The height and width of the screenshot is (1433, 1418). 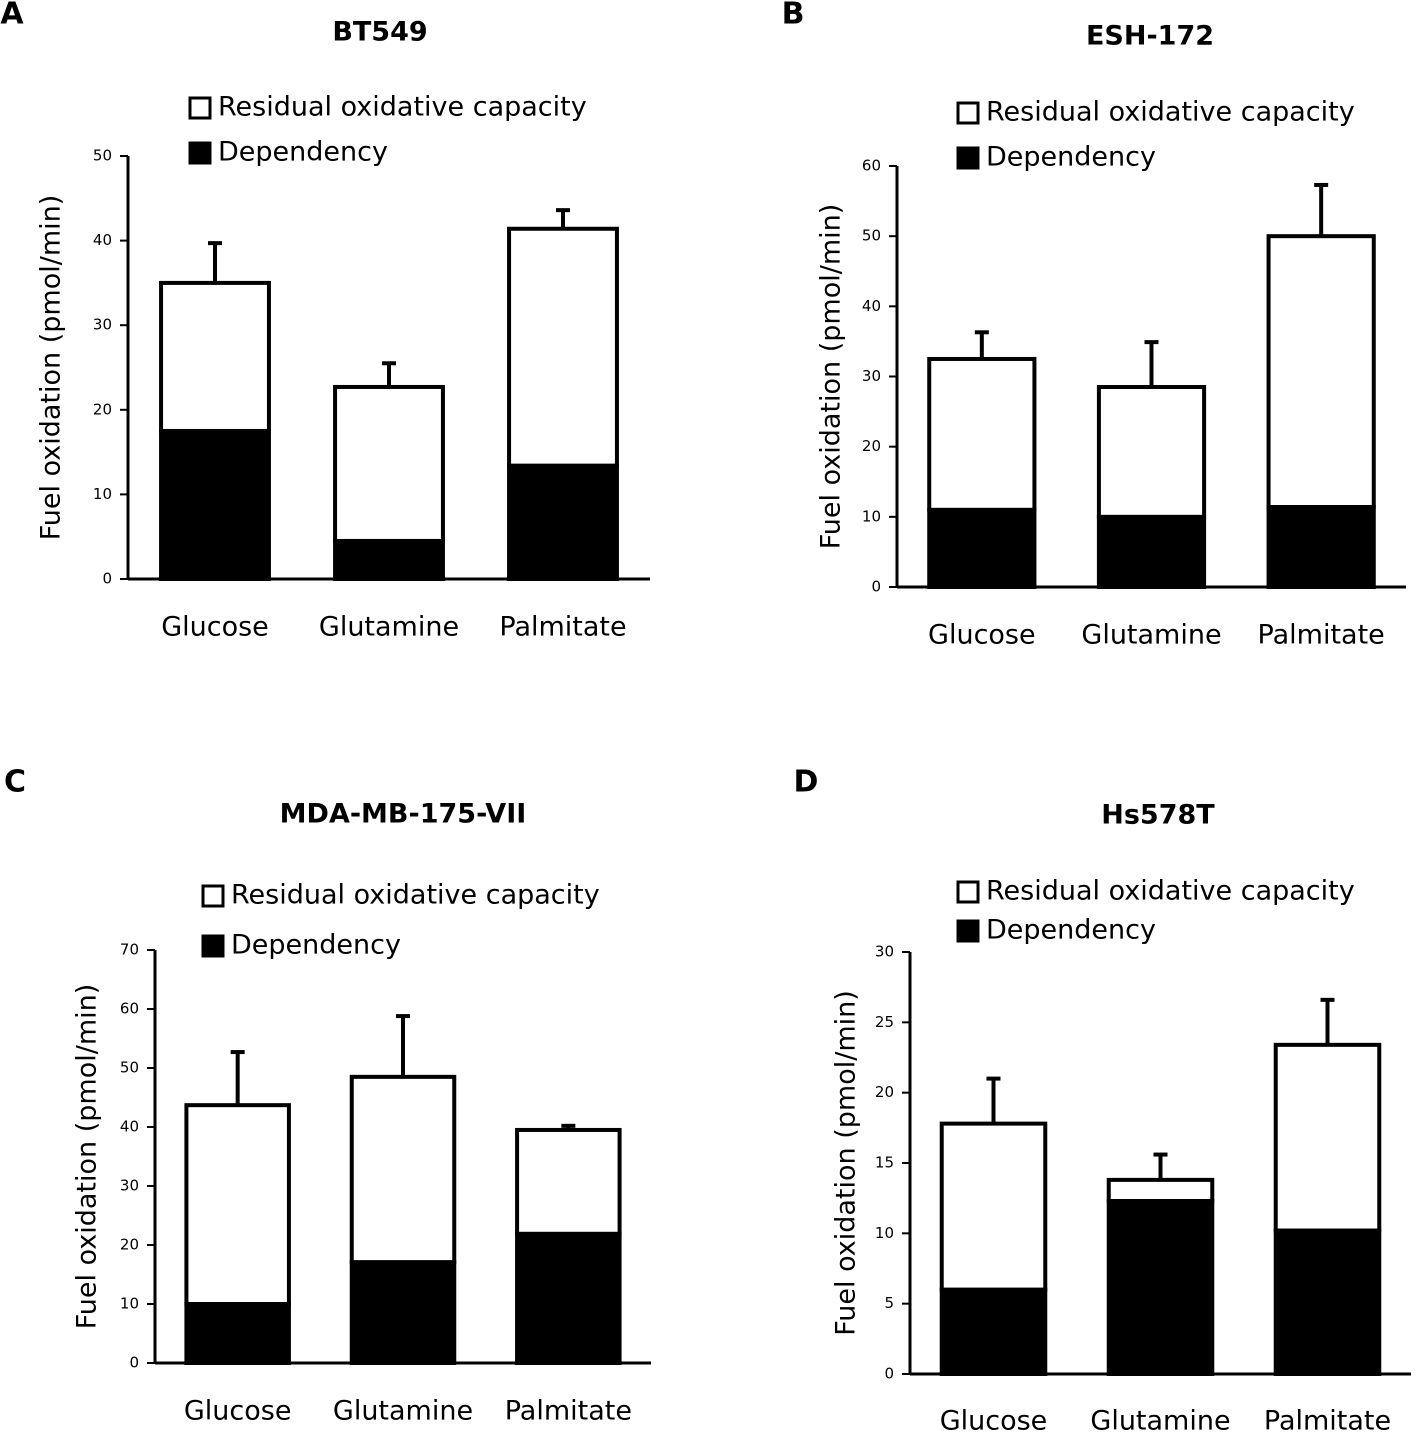 What do you see at coordinates (884, 1163) in the screenshot?
I see `y-tick-label: 15` at bounding box center [884, 1163].